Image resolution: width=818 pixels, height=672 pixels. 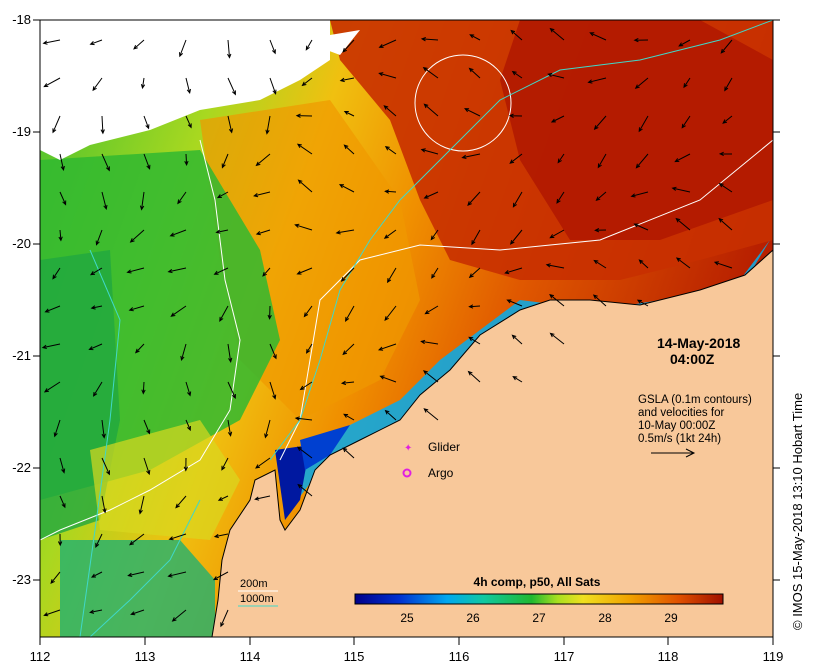 I want to click on gsla-note-line: GSLA (0.1m contours), so click(x=695, y=400).